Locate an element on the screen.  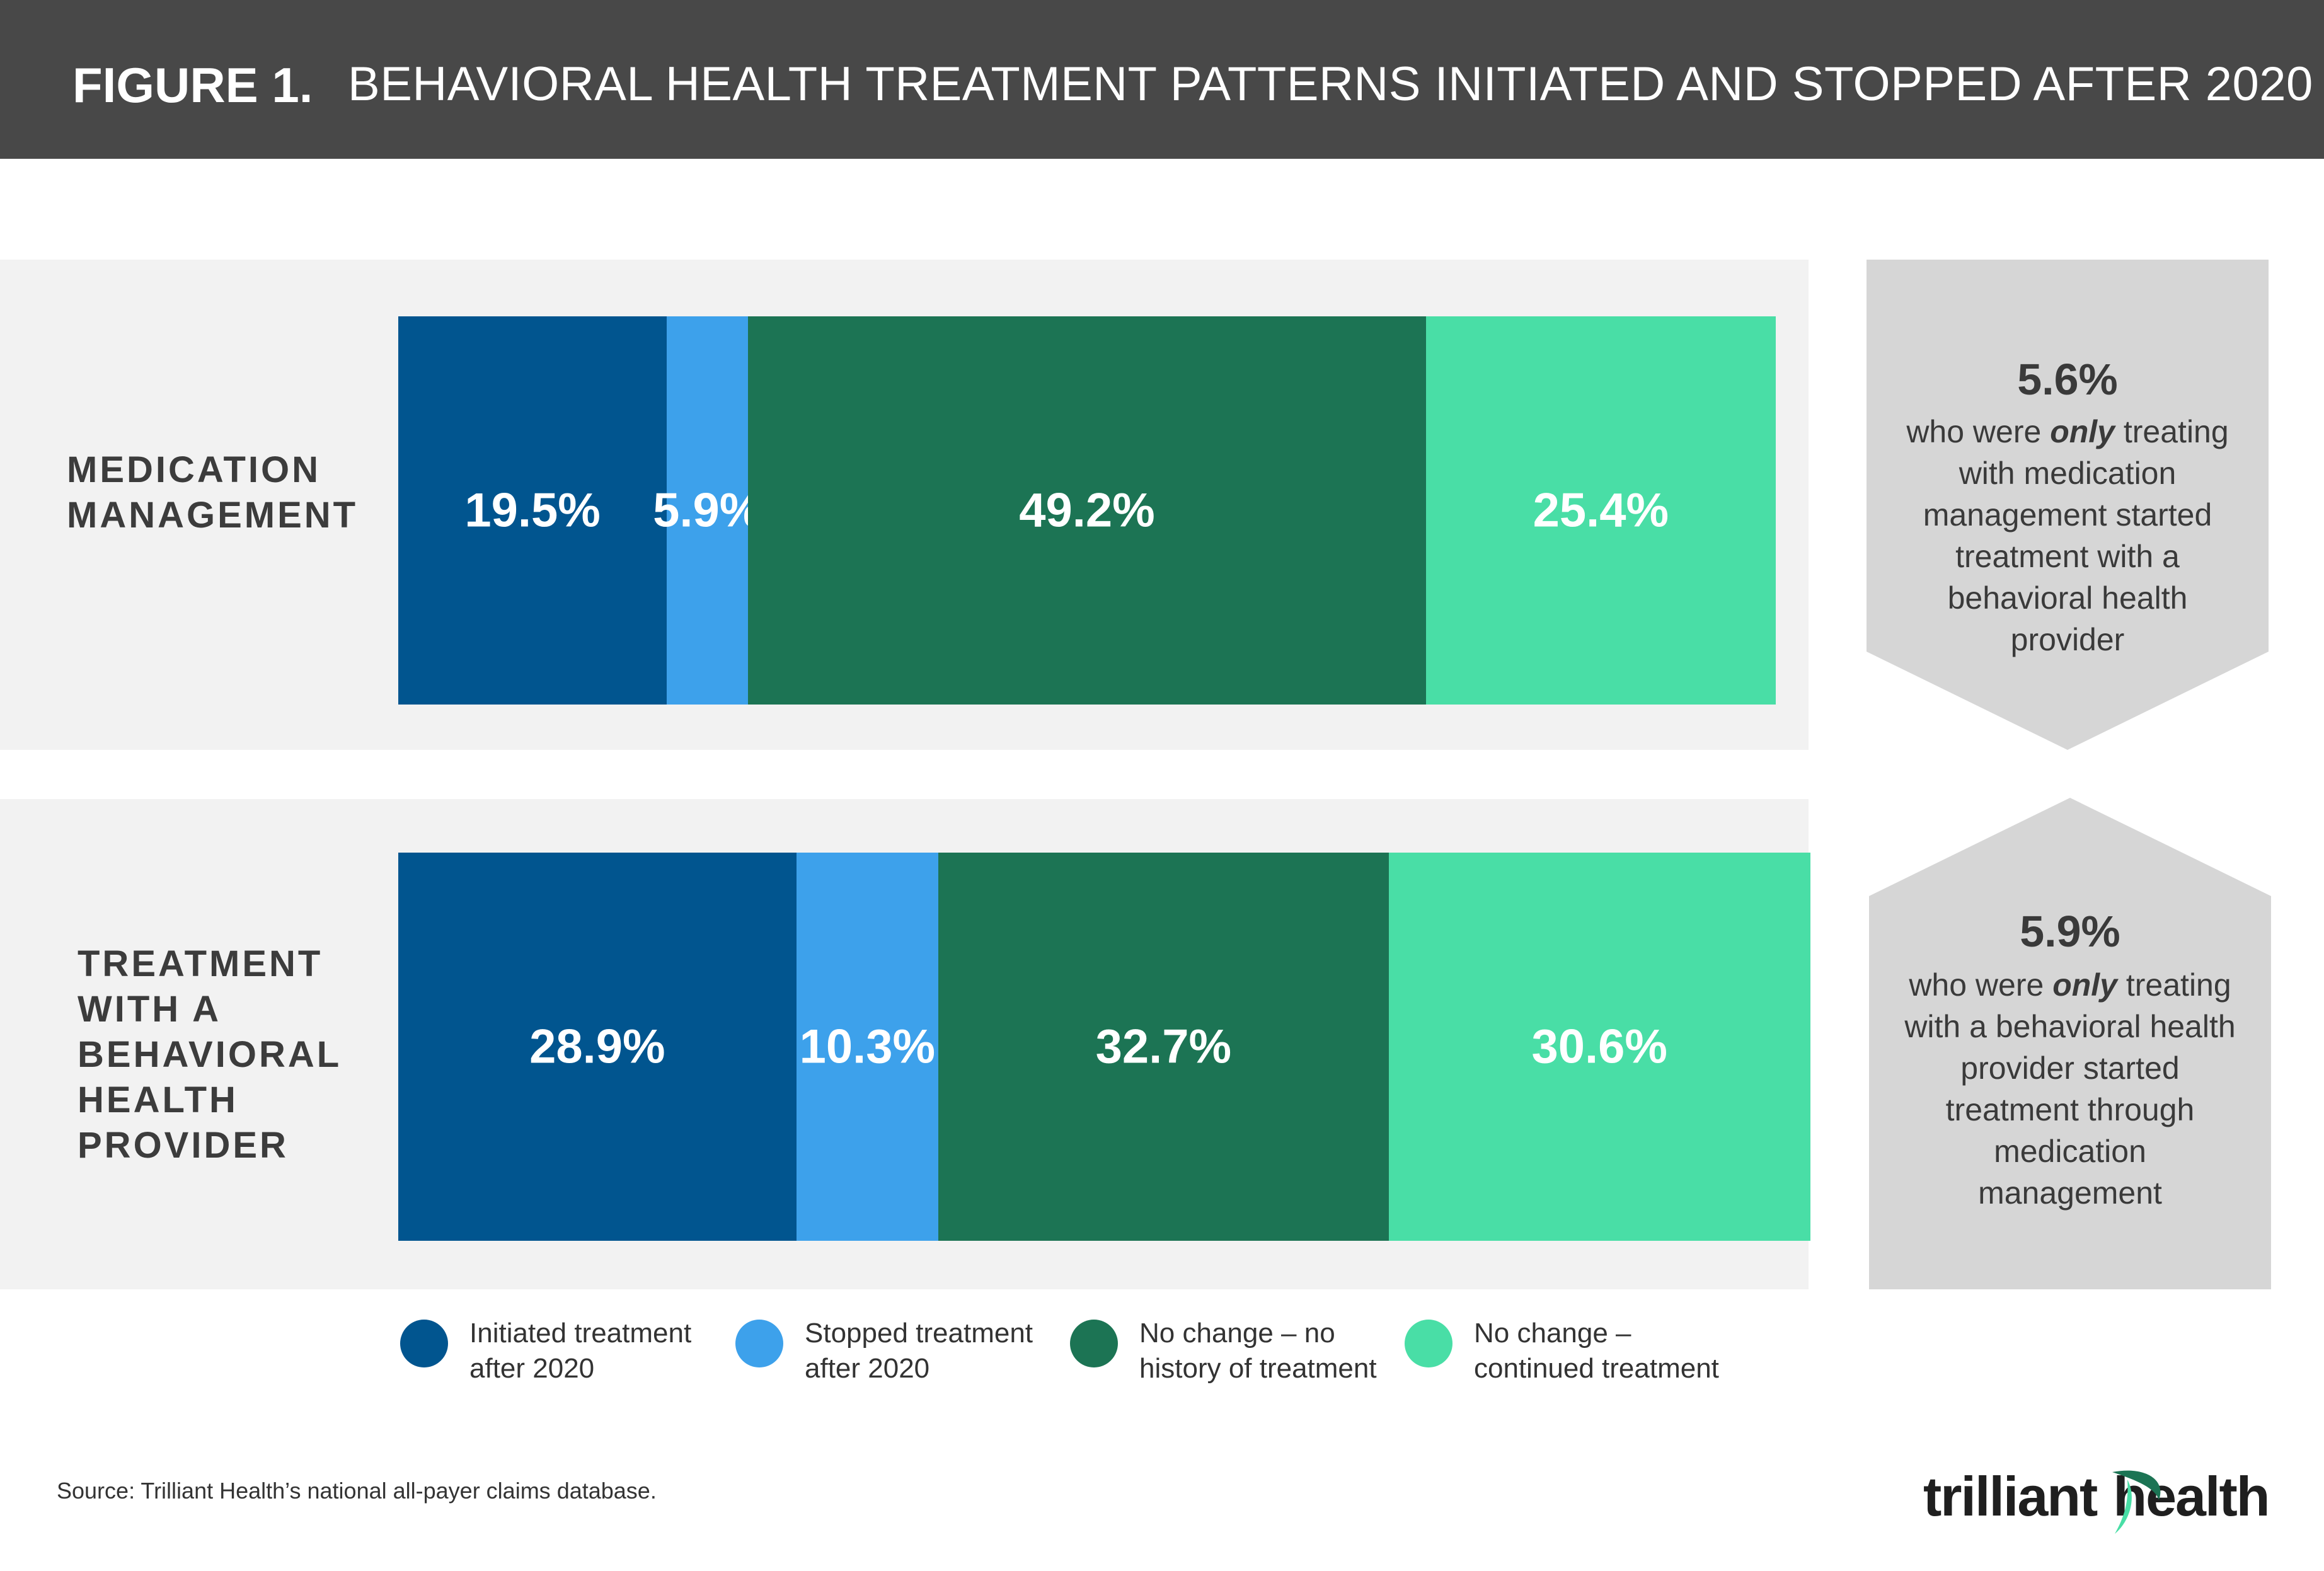
row-label-behavioral-health-provider: TREATMENT WITH A BEHAVIORAL HEALTH PROVIDER is located at coordinates (210, 1054).